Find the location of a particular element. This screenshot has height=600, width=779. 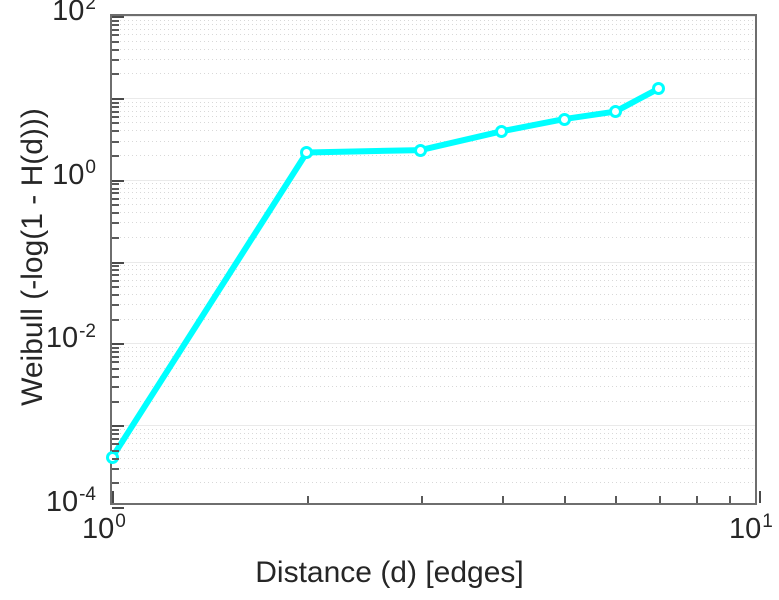

y-tick-exponent: -2 is located at coordinates (87, 331).